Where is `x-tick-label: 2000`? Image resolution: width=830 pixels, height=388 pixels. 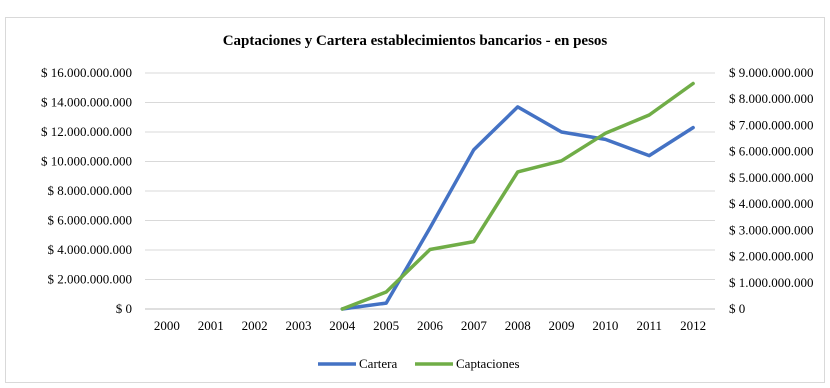 x-tick-label: 2000 is located at coordinates (167, 325).